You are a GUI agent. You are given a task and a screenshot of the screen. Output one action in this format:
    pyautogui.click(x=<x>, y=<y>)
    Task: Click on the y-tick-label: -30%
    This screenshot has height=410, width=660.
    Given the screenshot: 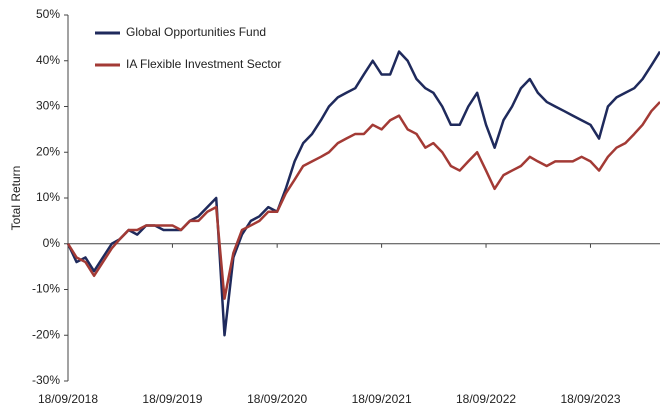 What is the action you would take?
    pyautogui.click(x=46, y=380)
    